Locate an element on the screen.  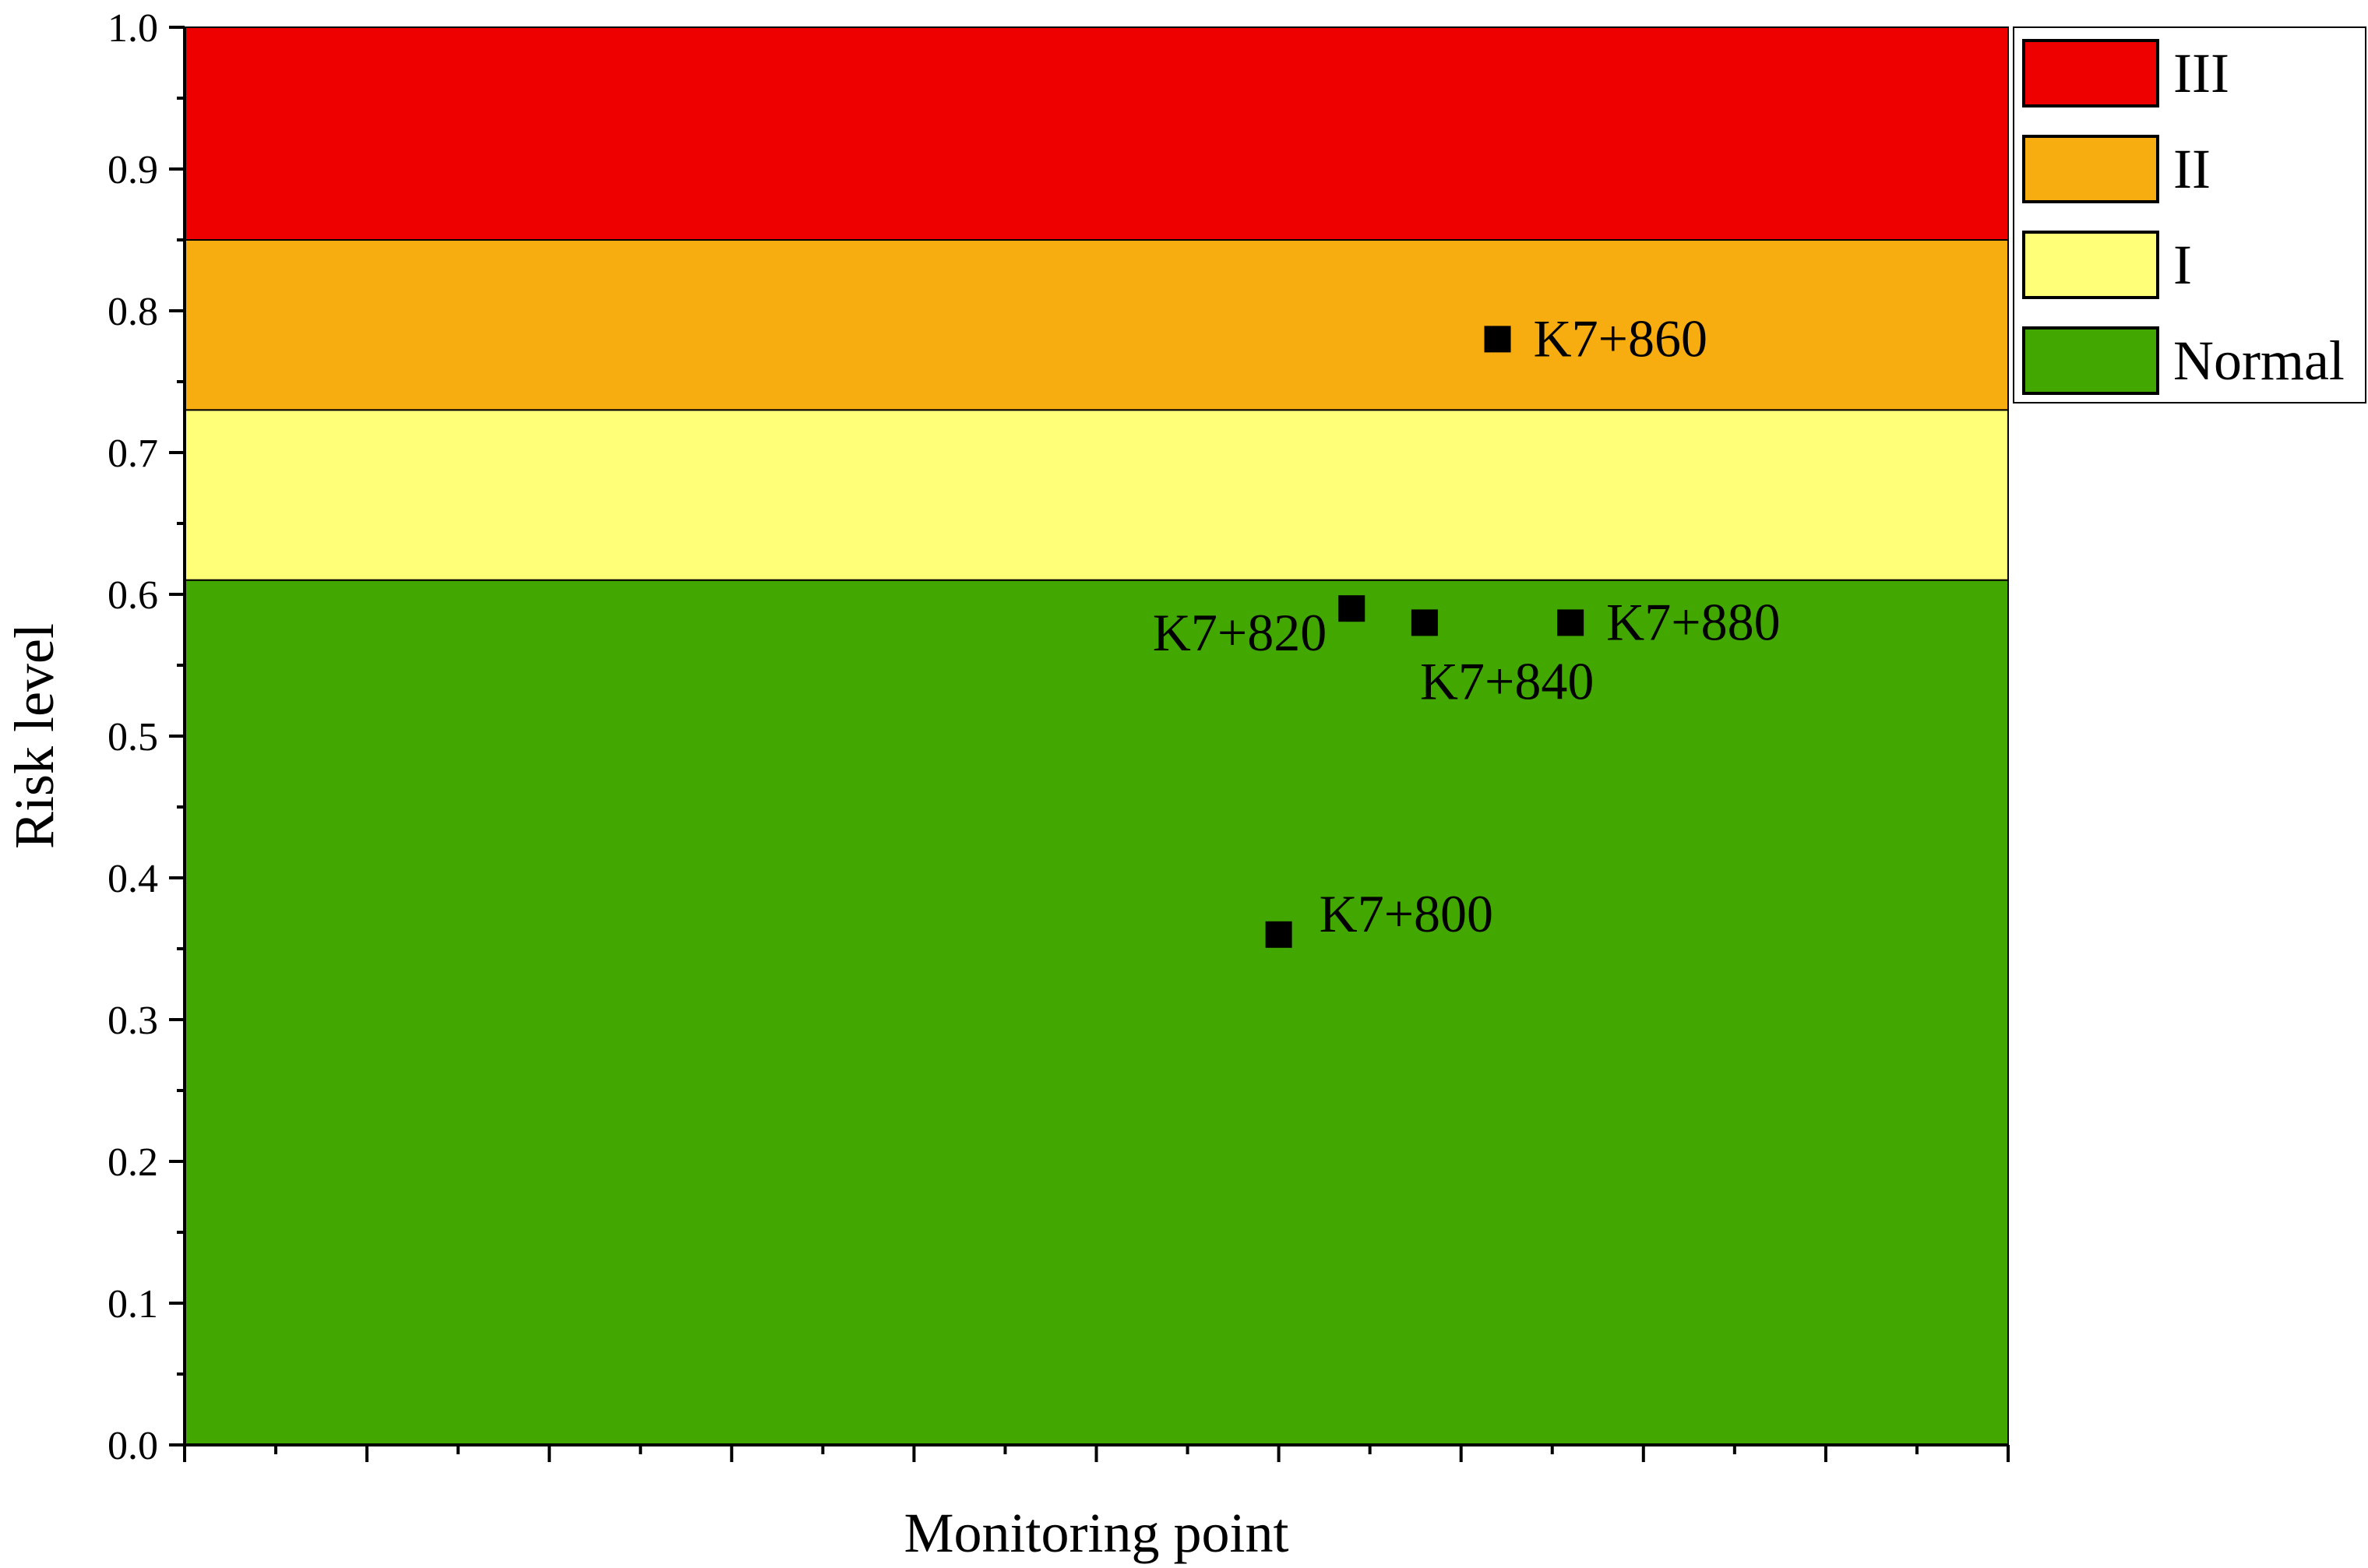
data-label: K7+820 is located at coordinates (1240, 633).